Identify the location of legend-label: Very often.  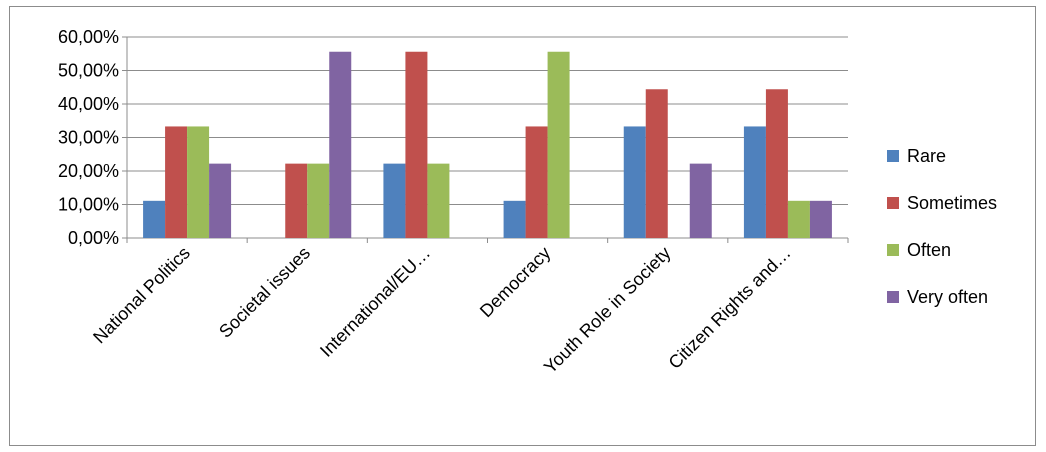
(947, 297).